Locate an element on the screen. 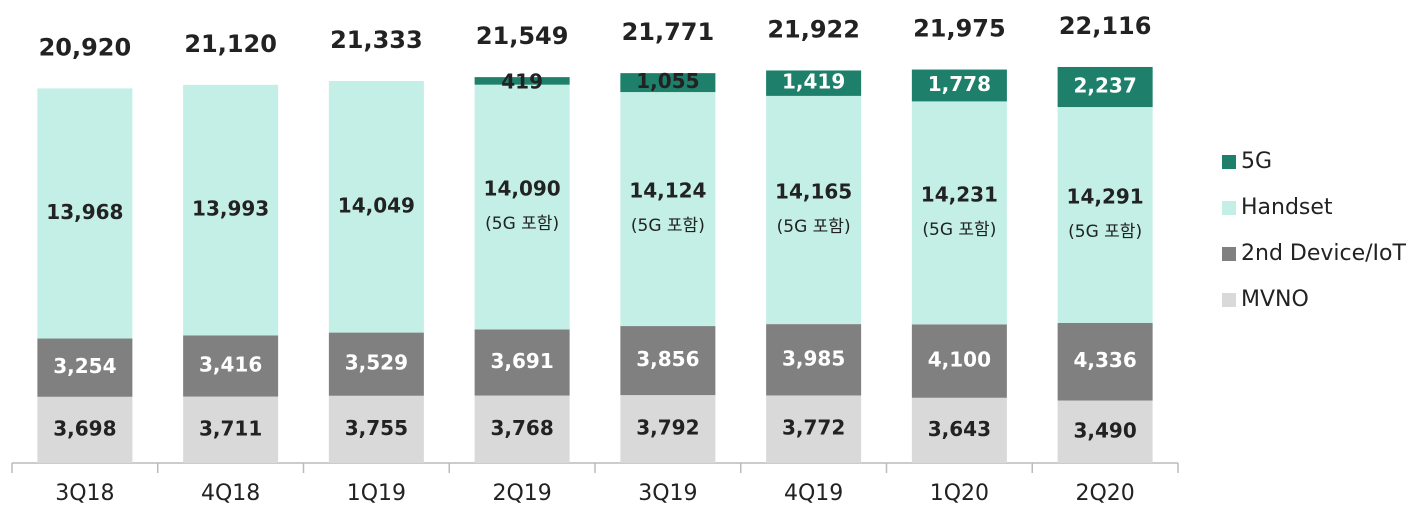 The image size is (1423, 506). value-label: 3,711 is located at coordinates (230, 428).